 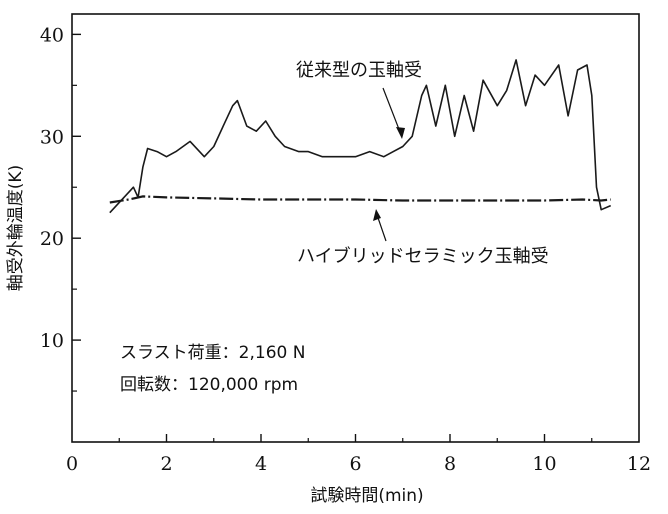 What do you see at coordinates (209, 385) in the screenshot?
I see `rotation-speed-text: 回転数：120,000 rpm` at bounding box center [209, 385].